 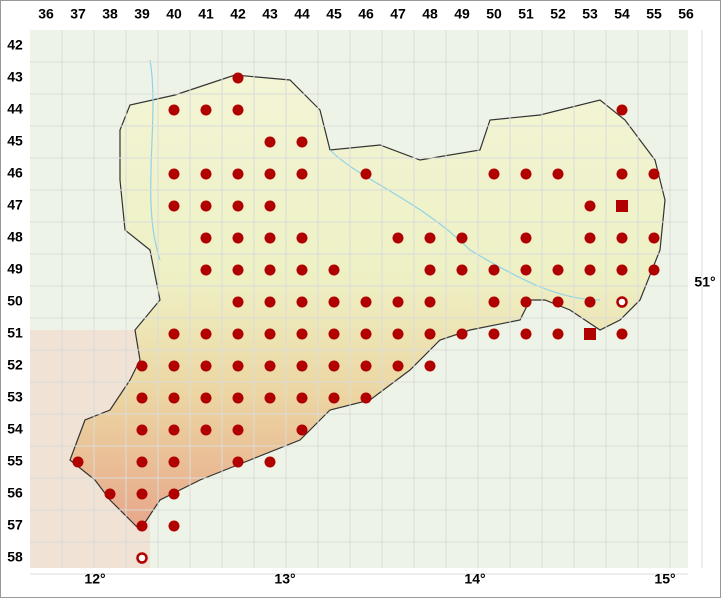 I want to click on row-label: 42, so click(x=15, y=45).